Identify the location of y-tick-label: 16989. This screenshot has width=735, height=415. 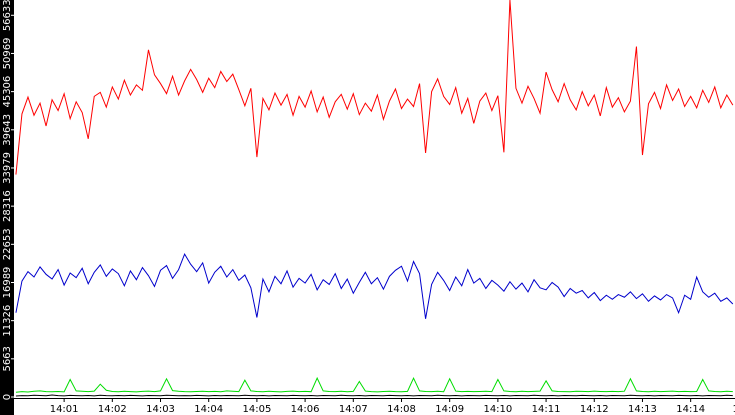
(7, 283).